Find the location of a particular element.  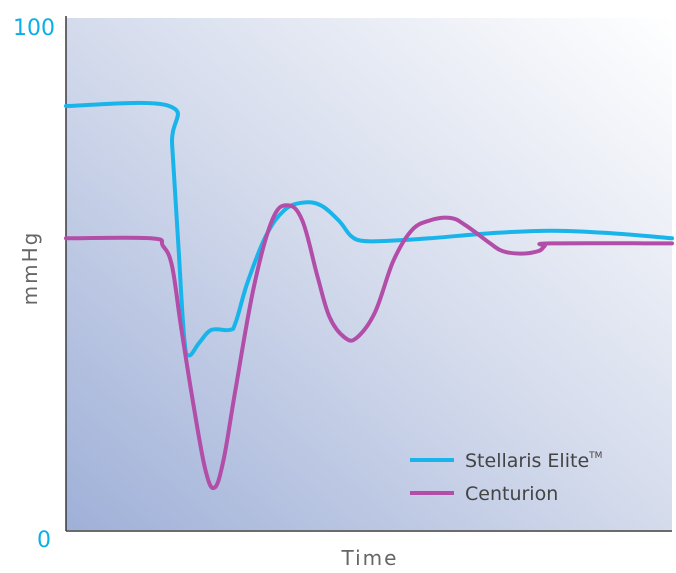

y-tick-label: 100 is located at coordinates (34, 28).